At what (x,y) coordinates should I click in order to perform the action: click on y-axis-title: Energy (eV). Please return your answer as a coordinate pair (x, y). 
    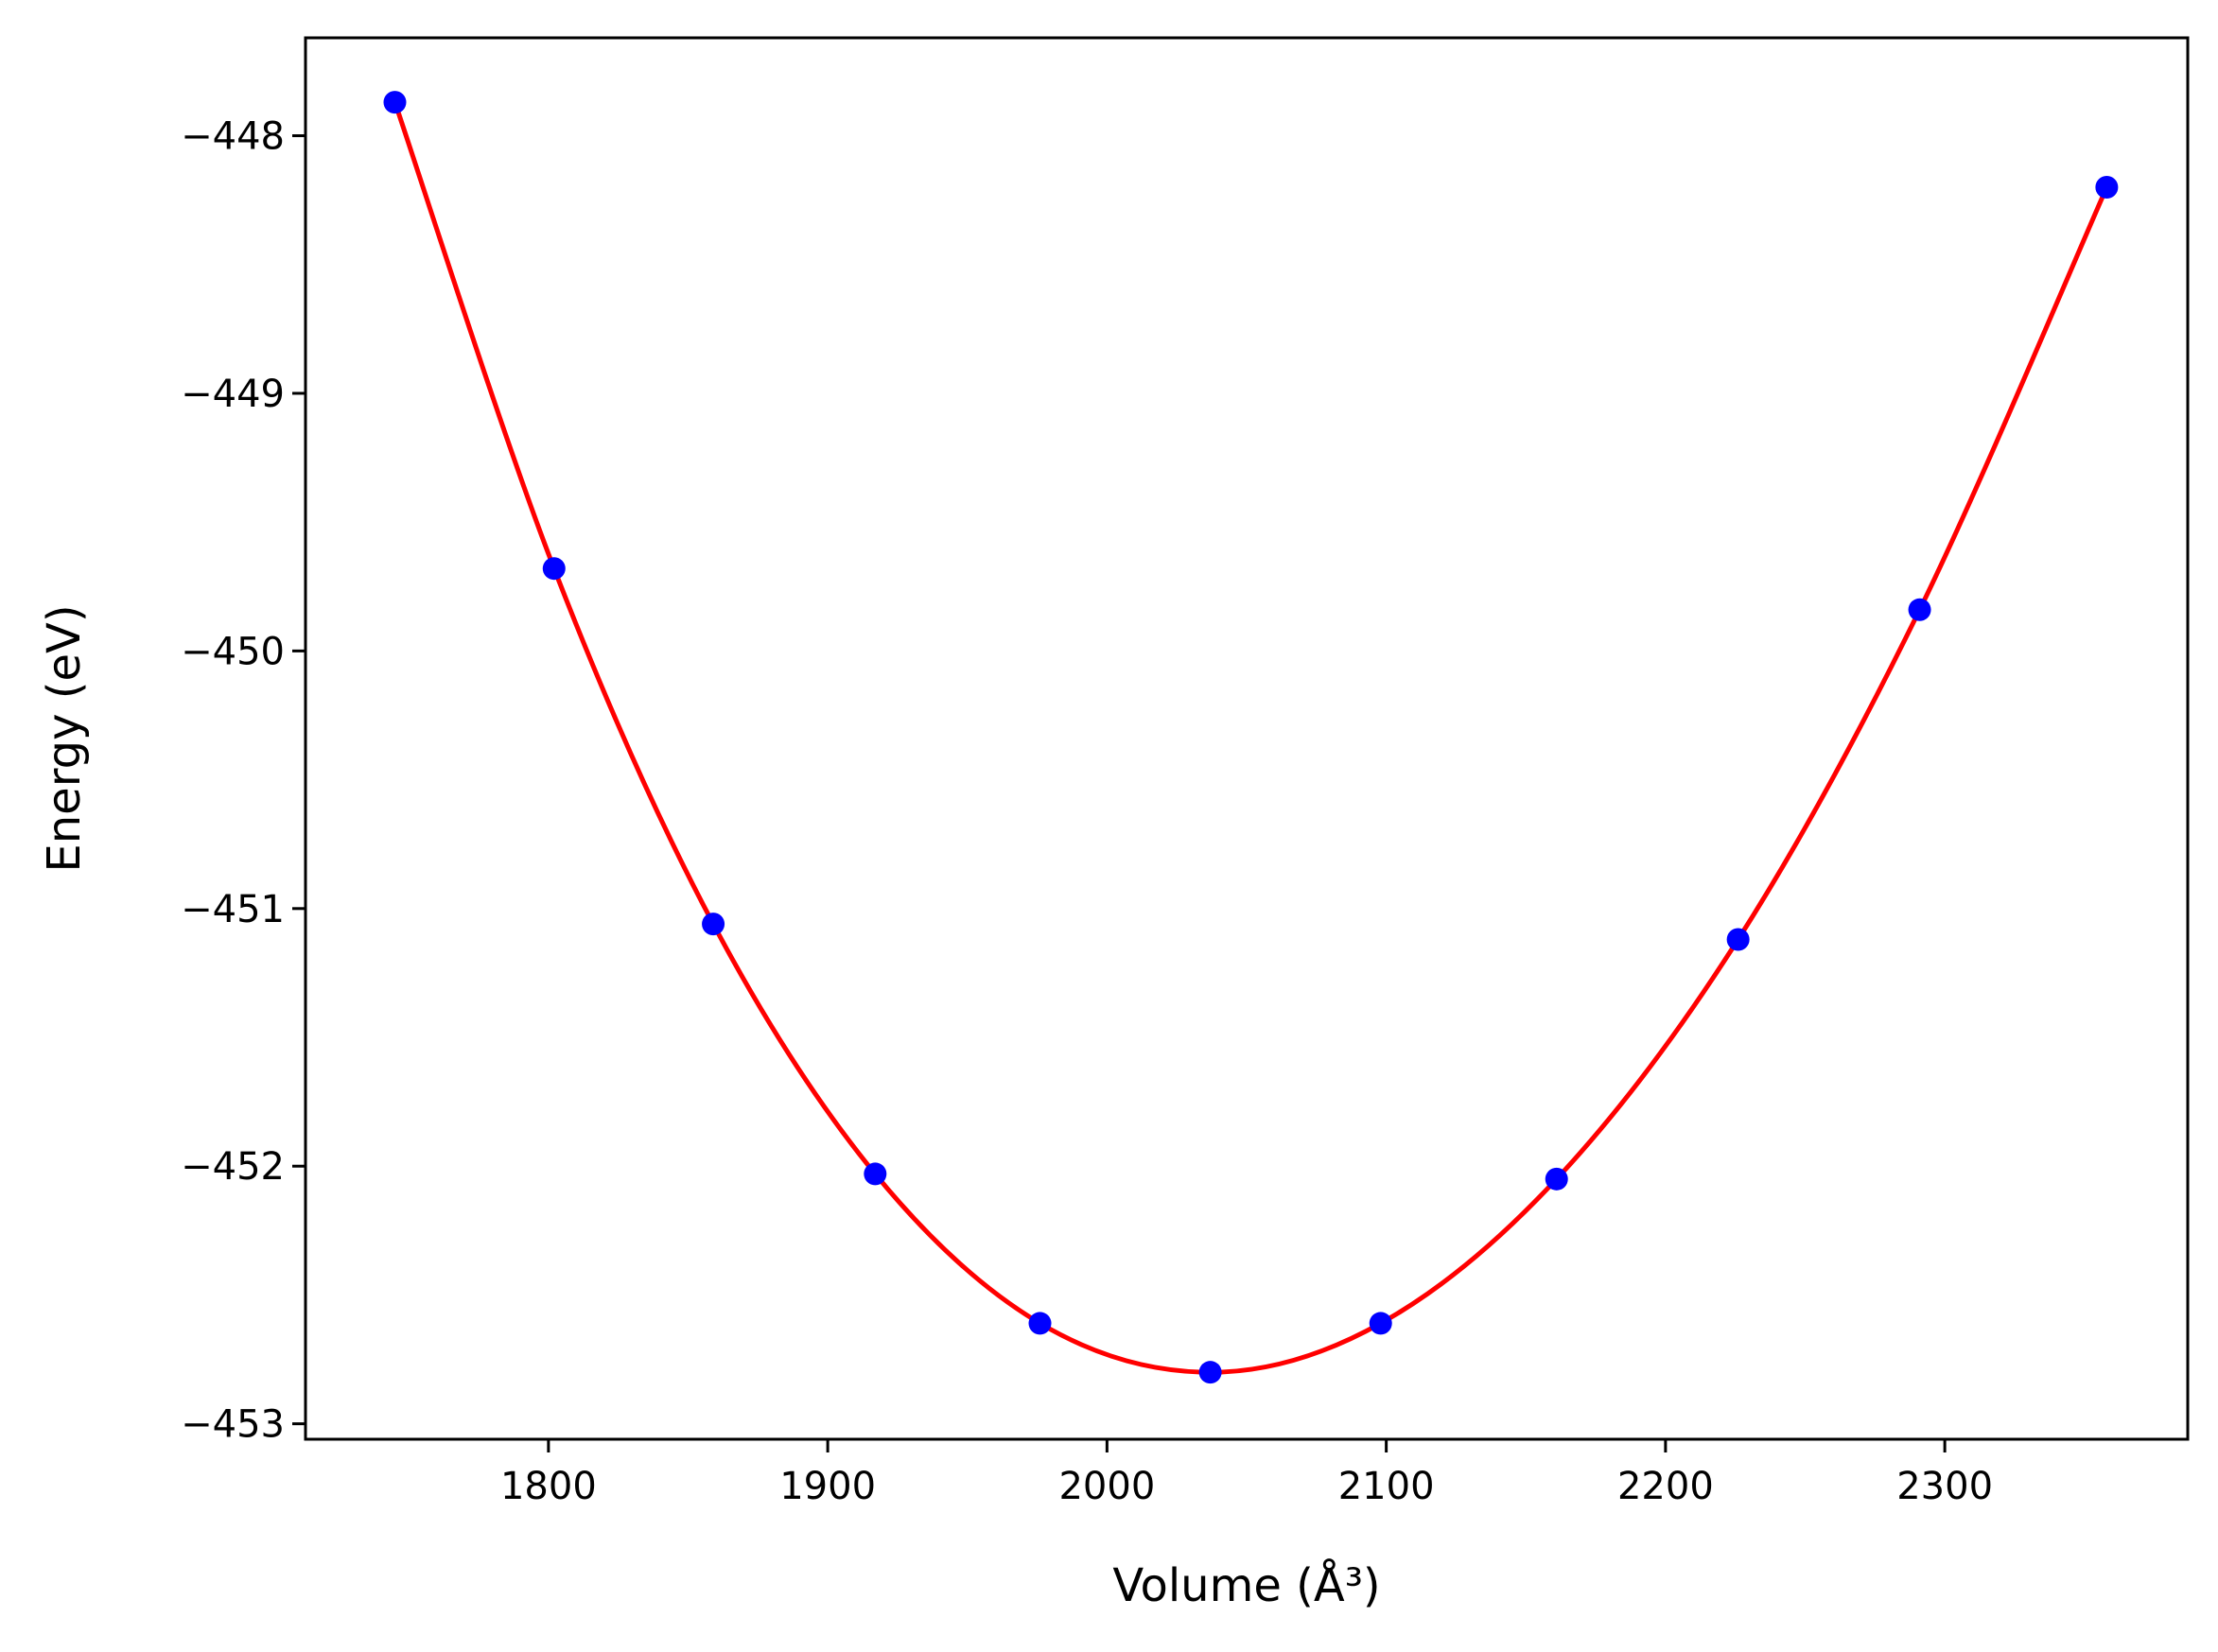
    Looking at the image, I should click on (64, 738).